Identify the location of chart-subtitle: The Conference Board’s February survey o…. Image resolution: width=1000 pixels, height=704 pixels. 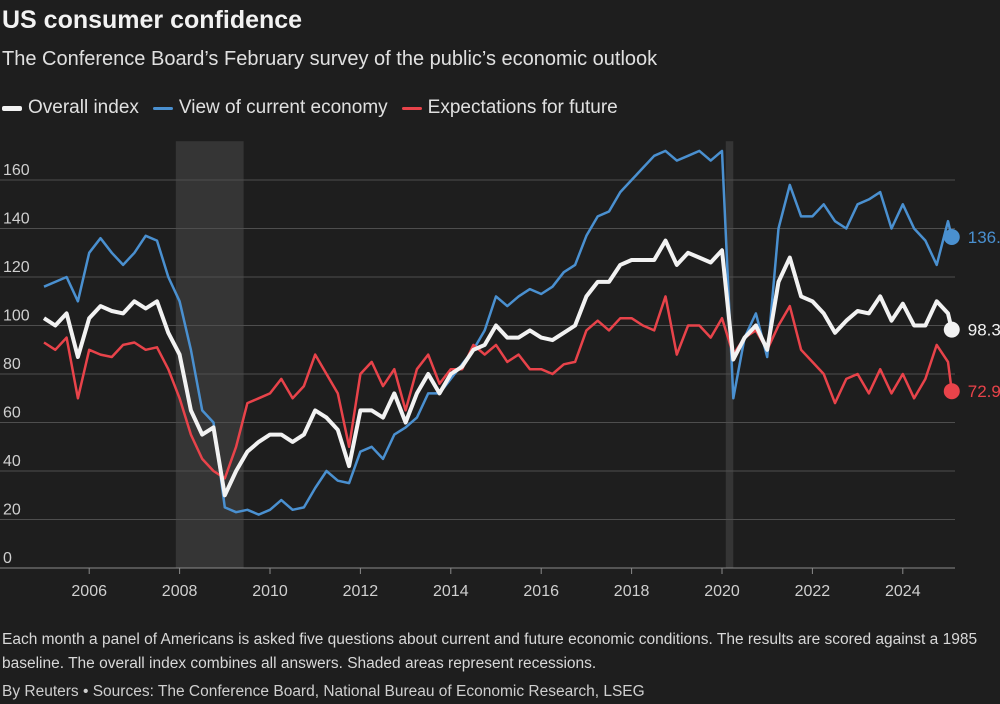
(330, 59).